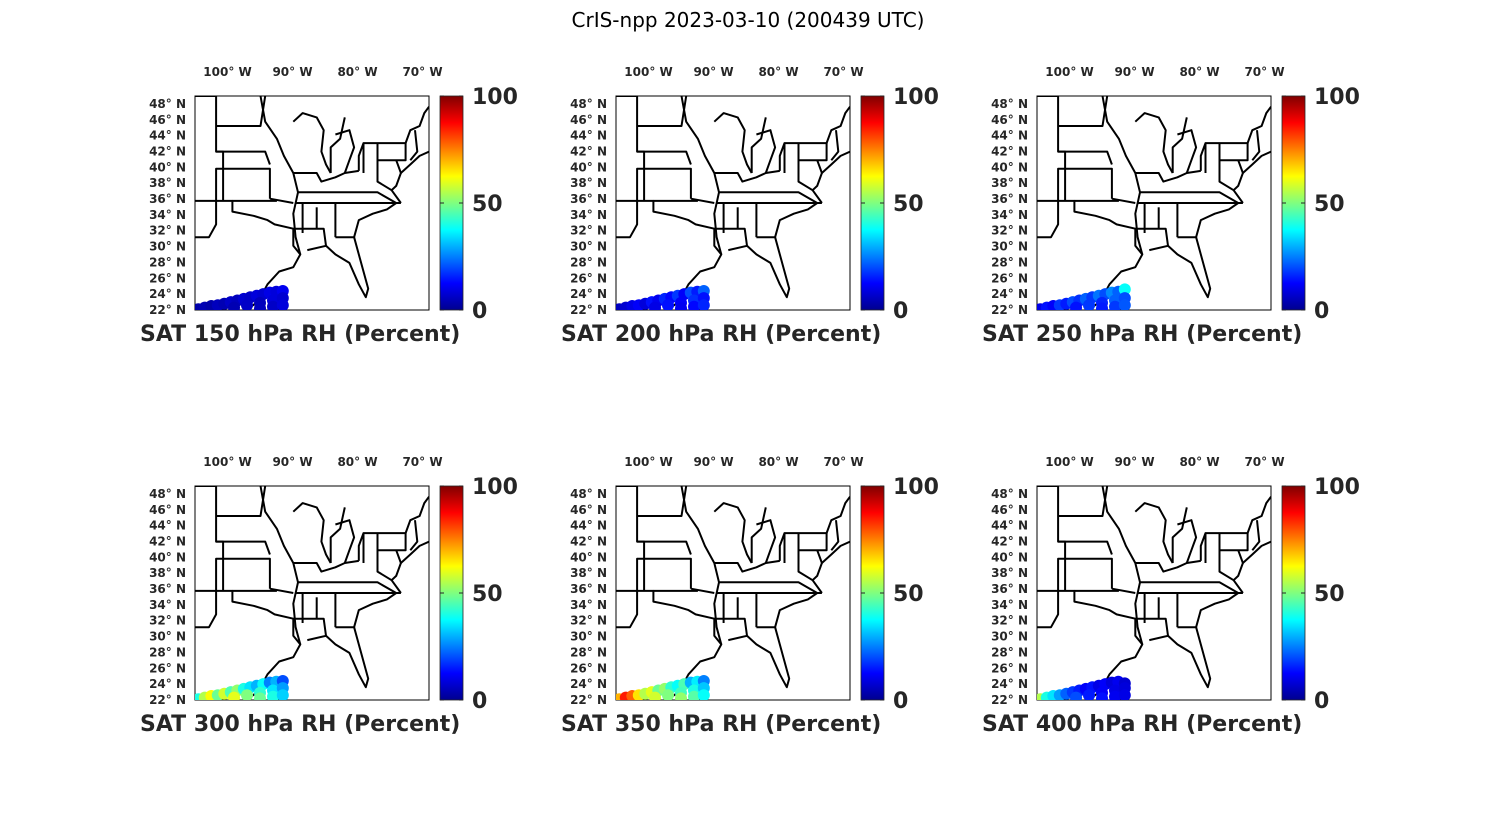  I want to click on lat-tick-label: 30° N, so click(588, 637).